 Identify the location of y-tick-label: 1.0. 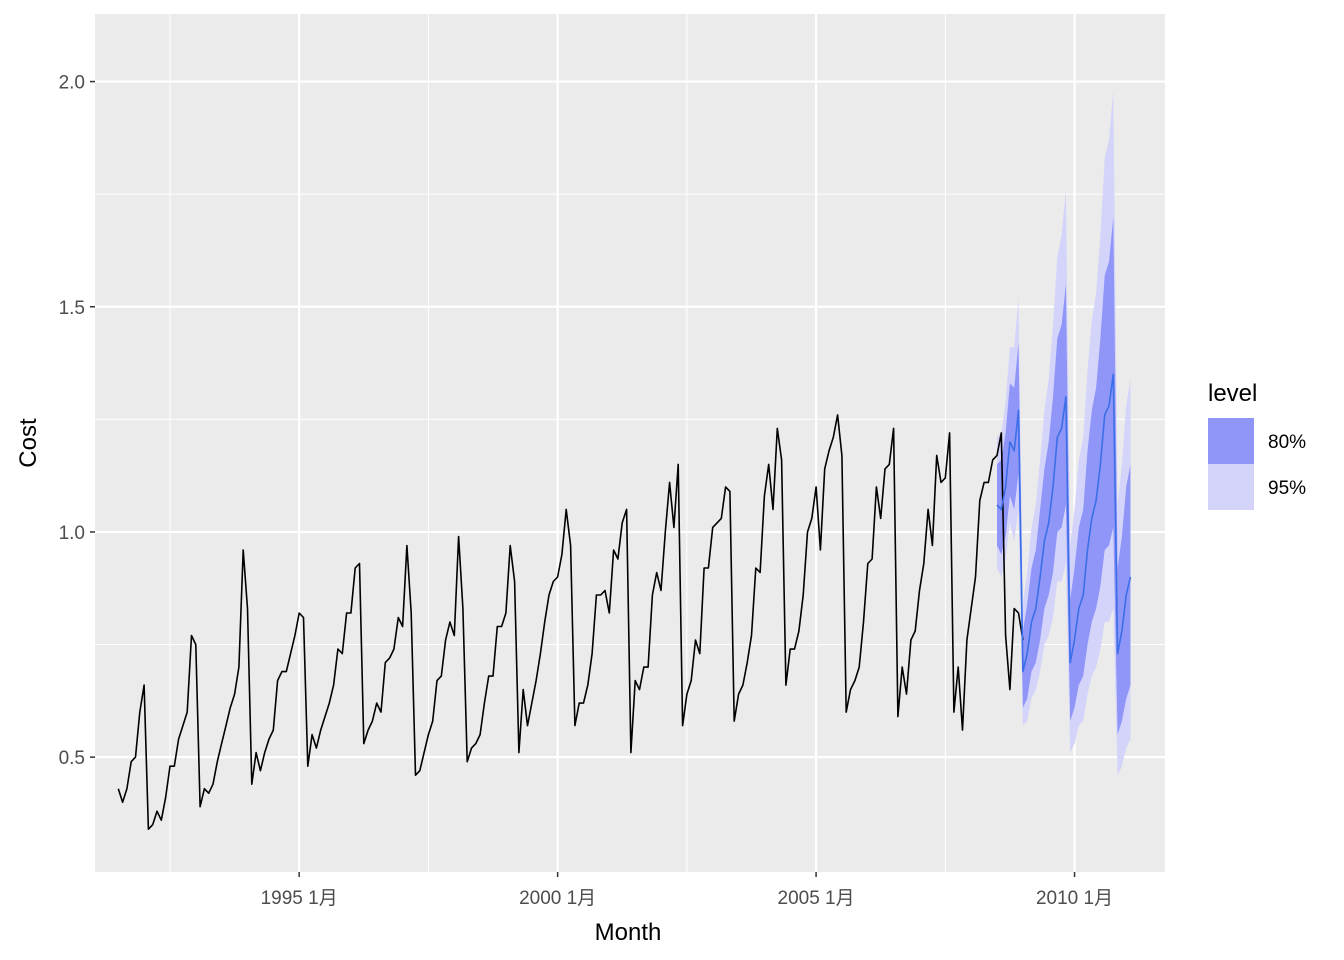
(72, 533).